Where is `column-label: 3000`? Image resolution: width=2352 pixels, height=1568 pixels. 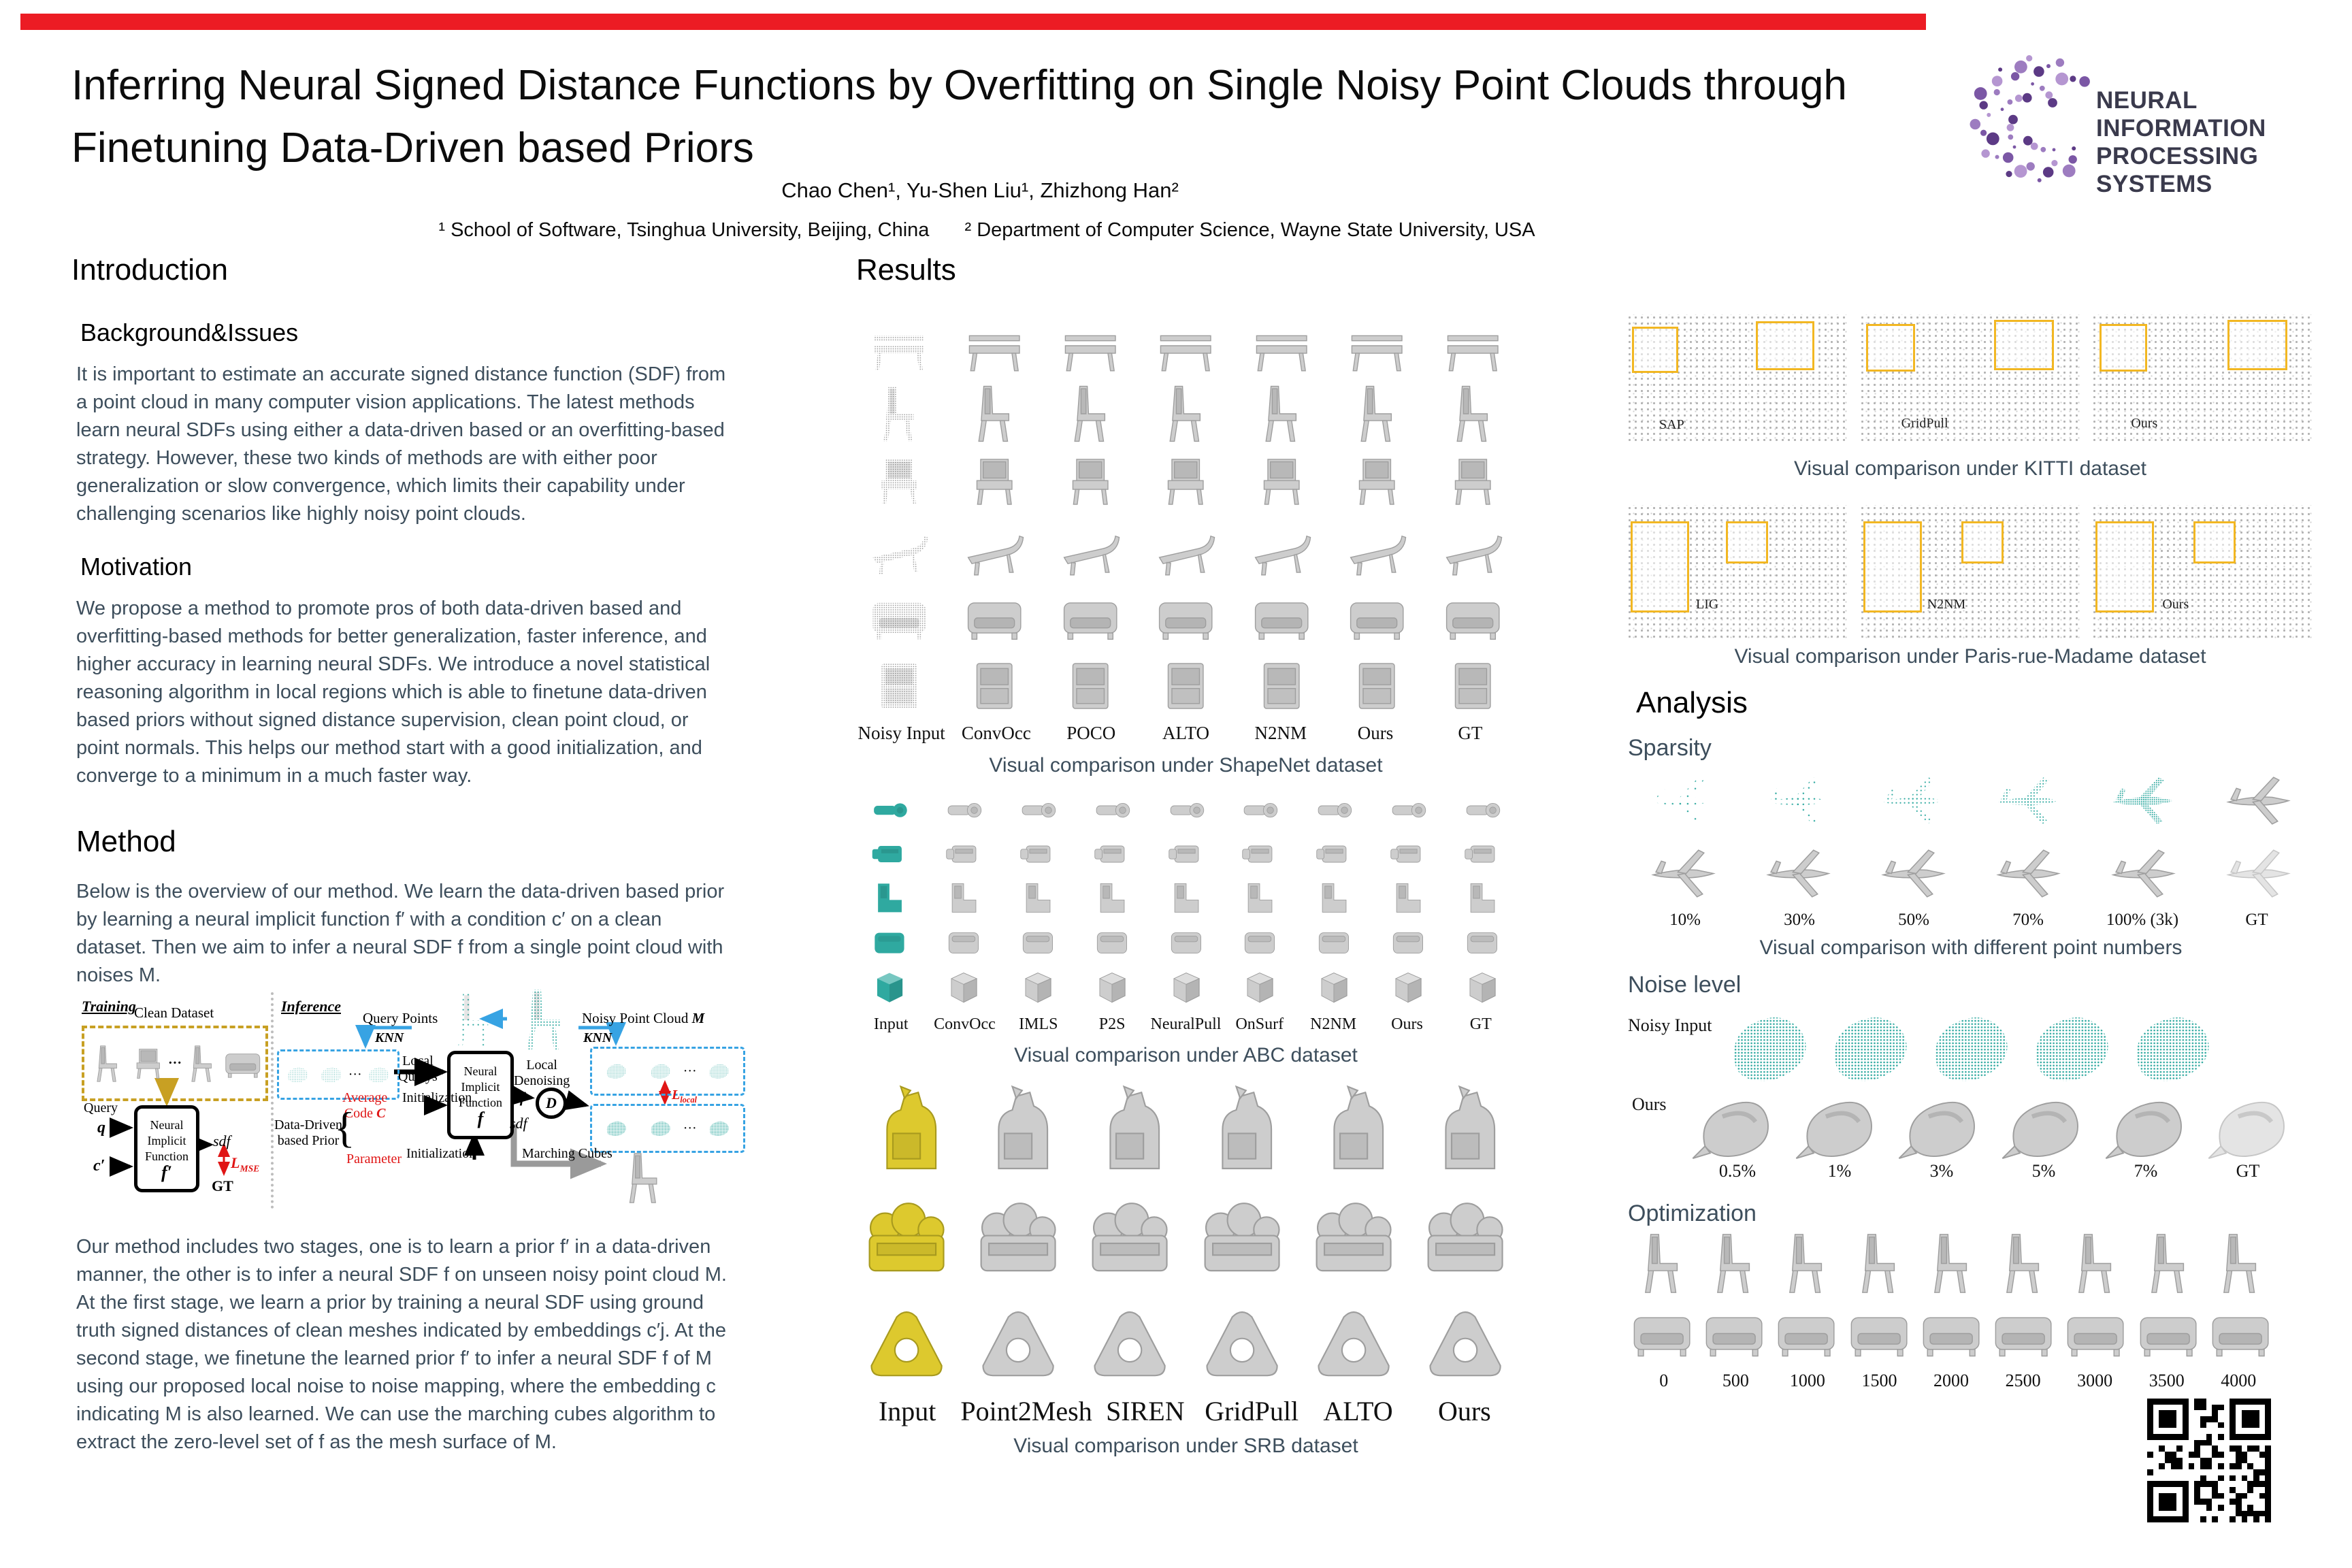
column-label: 3000 is located at coordinates (2095, 1381).